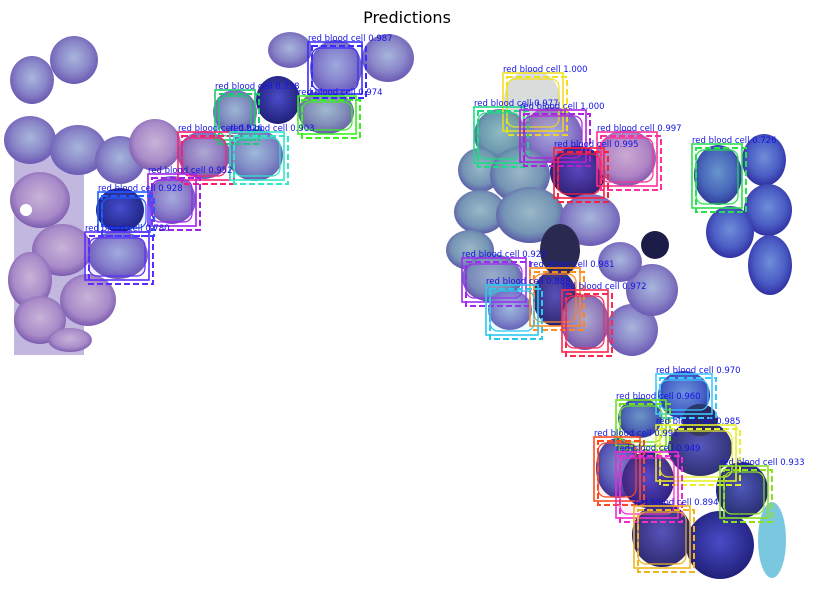  I want to click on cell-cluster-lower-right, so click(691, 475).